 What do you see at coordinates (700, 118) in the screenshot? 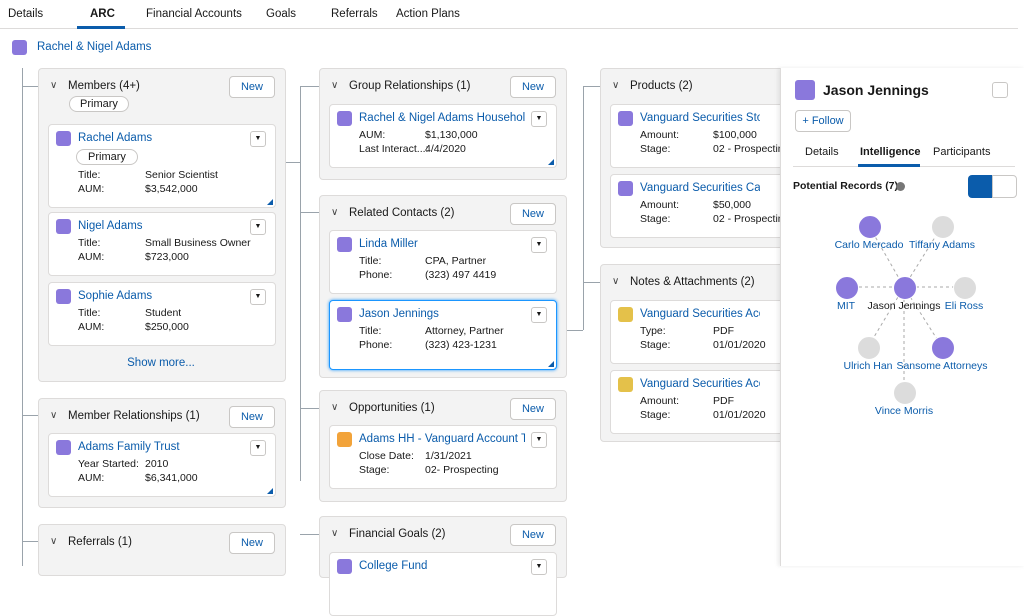
I see `record-name: Vanguard Securities Stocks` at bounding box center [700, 118].